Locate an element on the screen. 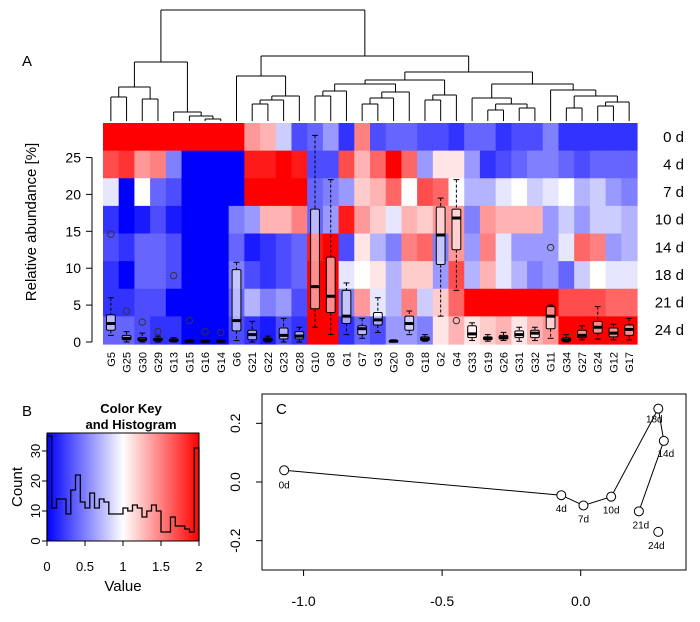 The image size is (700, 622). y-tick-label: 25 is located at coordinates (73, 158).